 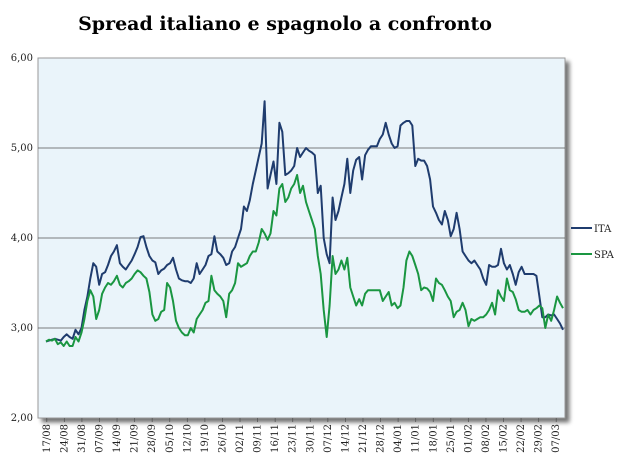 I want to click on x-tick-label: 04/01, so click(x=398, y=438).